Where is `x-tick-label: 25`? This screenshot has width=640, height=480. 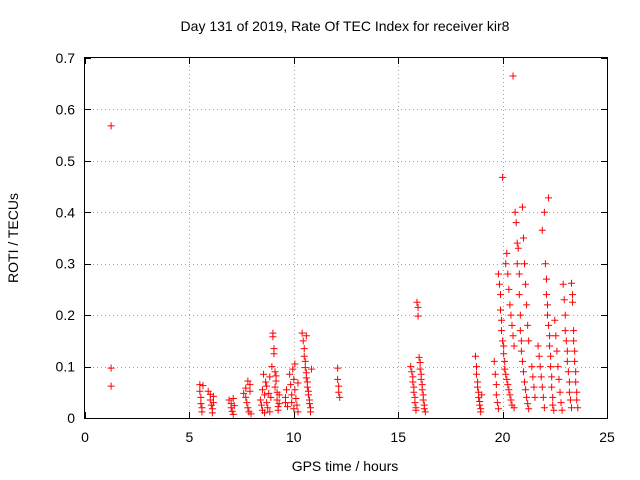 x-tick-label: 25 is located at coordinates (607, 437).